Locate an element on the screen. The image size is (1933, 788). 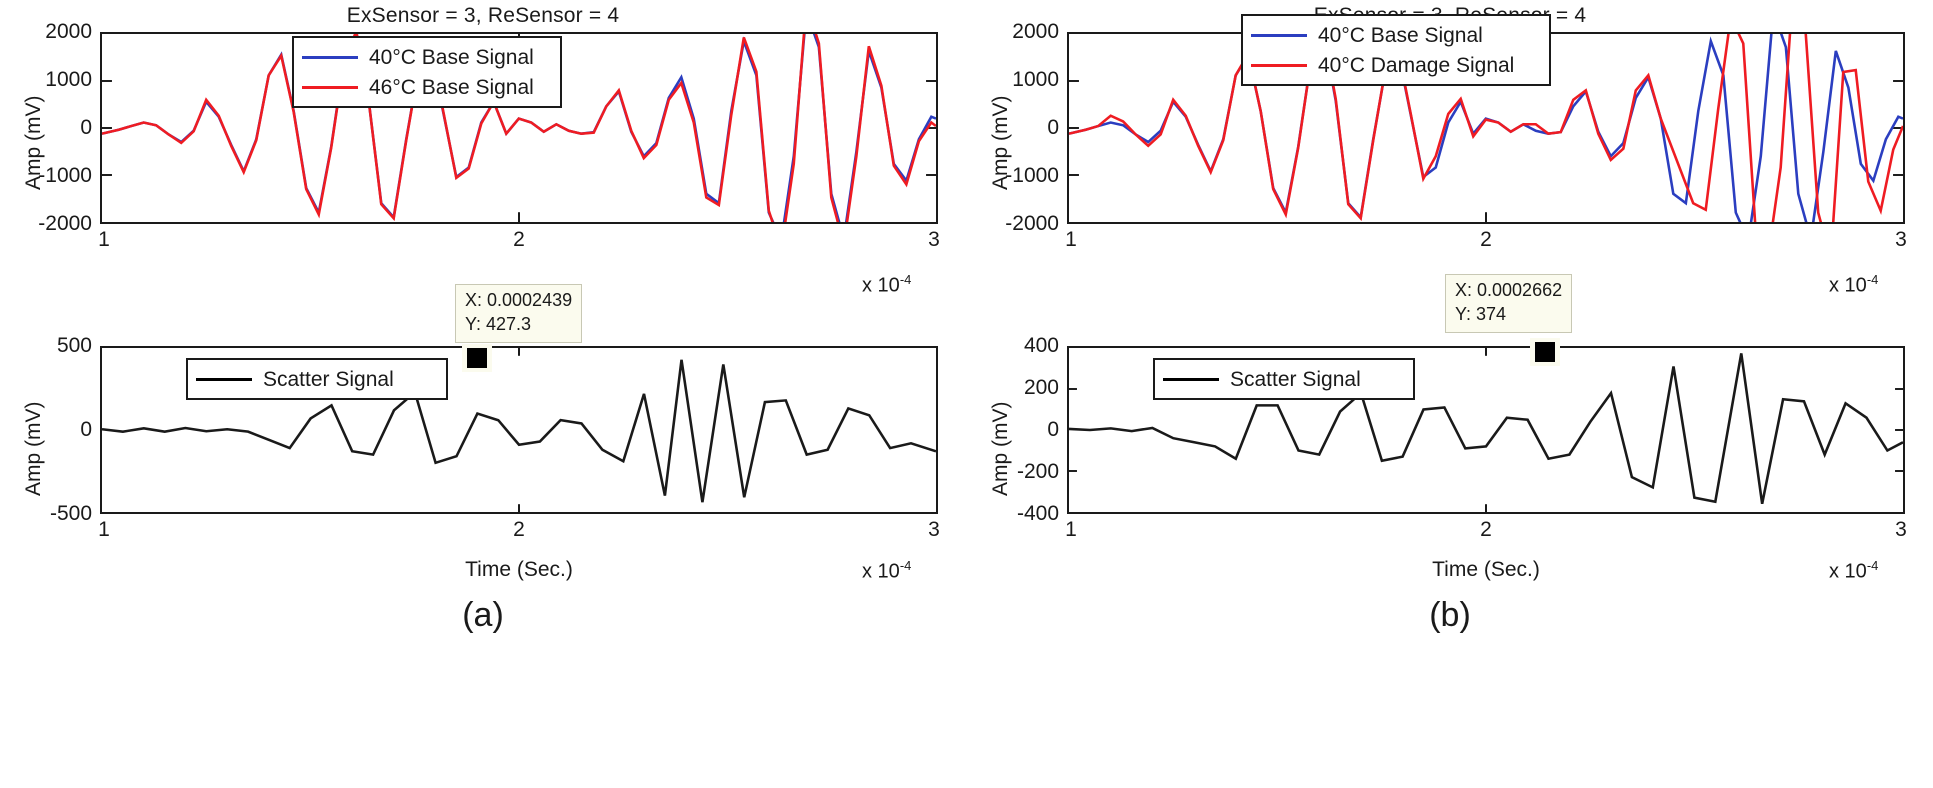
legend-item-blue-b: 40°C Base Signal is located at coordinates (1395, 35).